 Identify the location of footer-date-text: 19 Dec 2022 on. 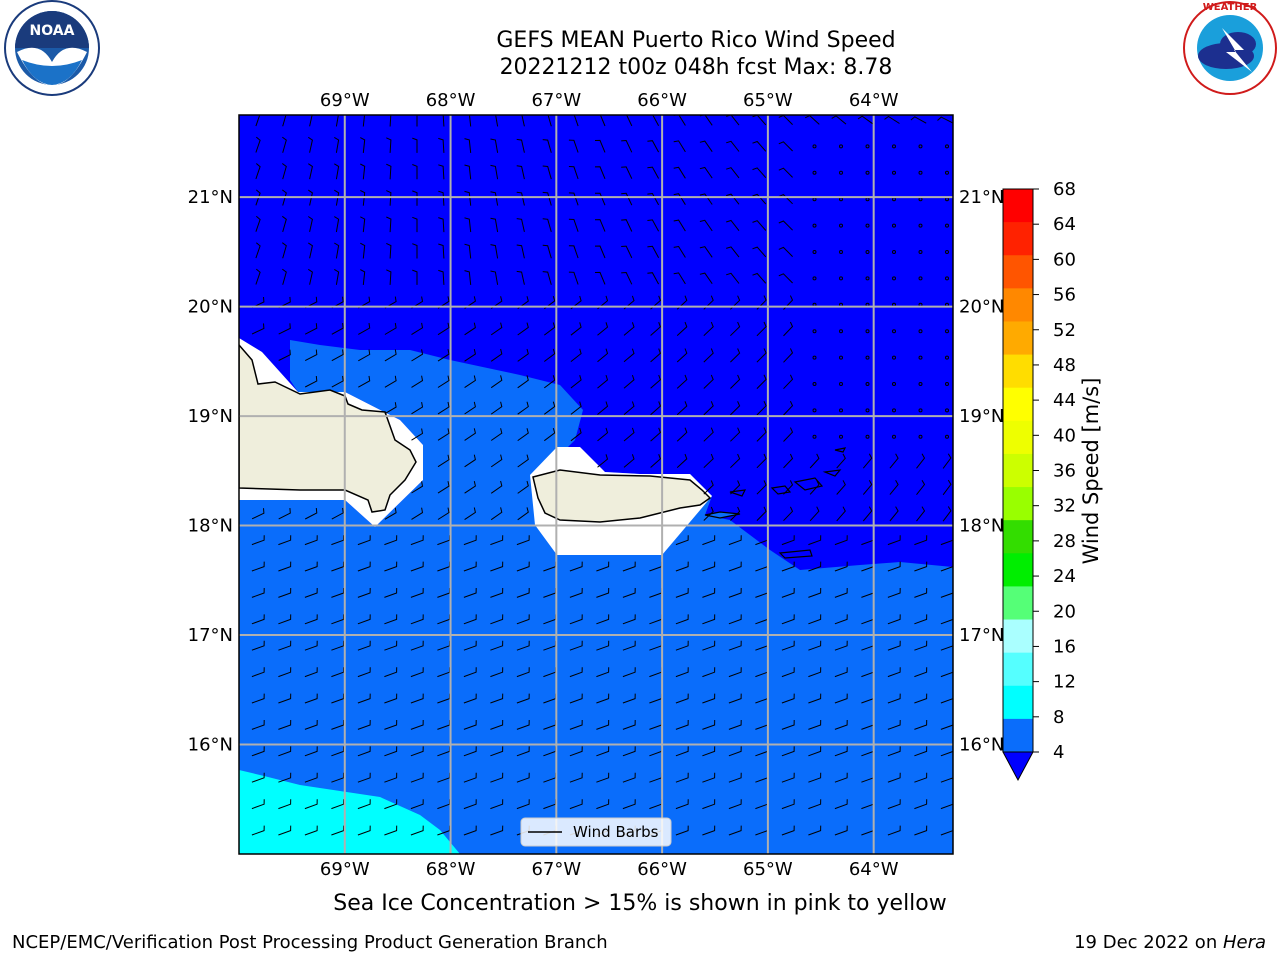
(1148, 942).